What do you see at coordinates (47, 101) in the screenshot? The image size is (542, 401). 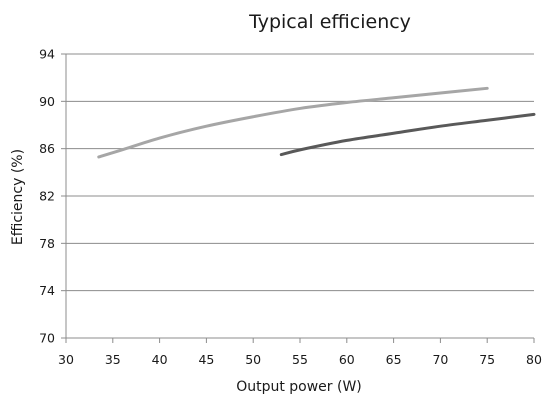 I see `y-tick-label-90: 90` at bounding box center [47, 101].